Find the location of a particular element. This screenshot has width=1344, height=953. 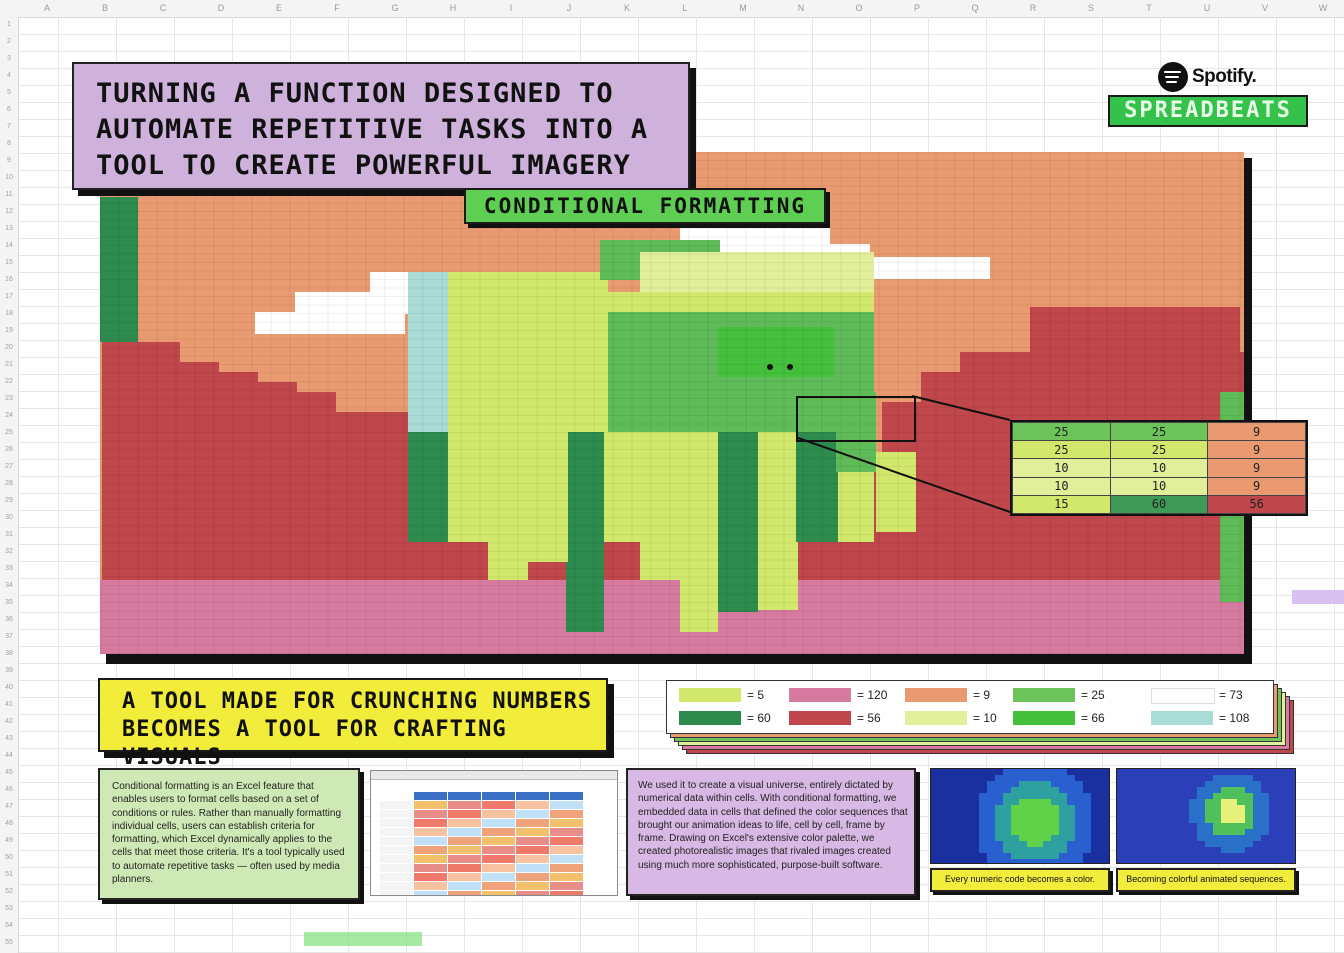

row-header: 3 is located at coordinates (9, 58).